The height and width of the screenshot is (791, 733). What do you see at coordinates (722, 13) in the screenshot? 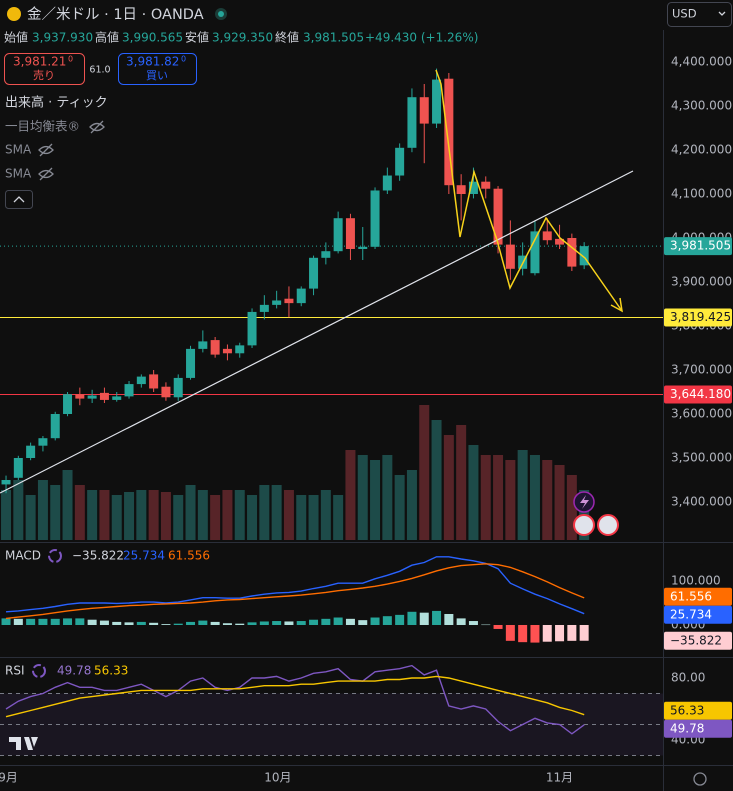
I see `chevron-down` at bounding box center [722, 13].